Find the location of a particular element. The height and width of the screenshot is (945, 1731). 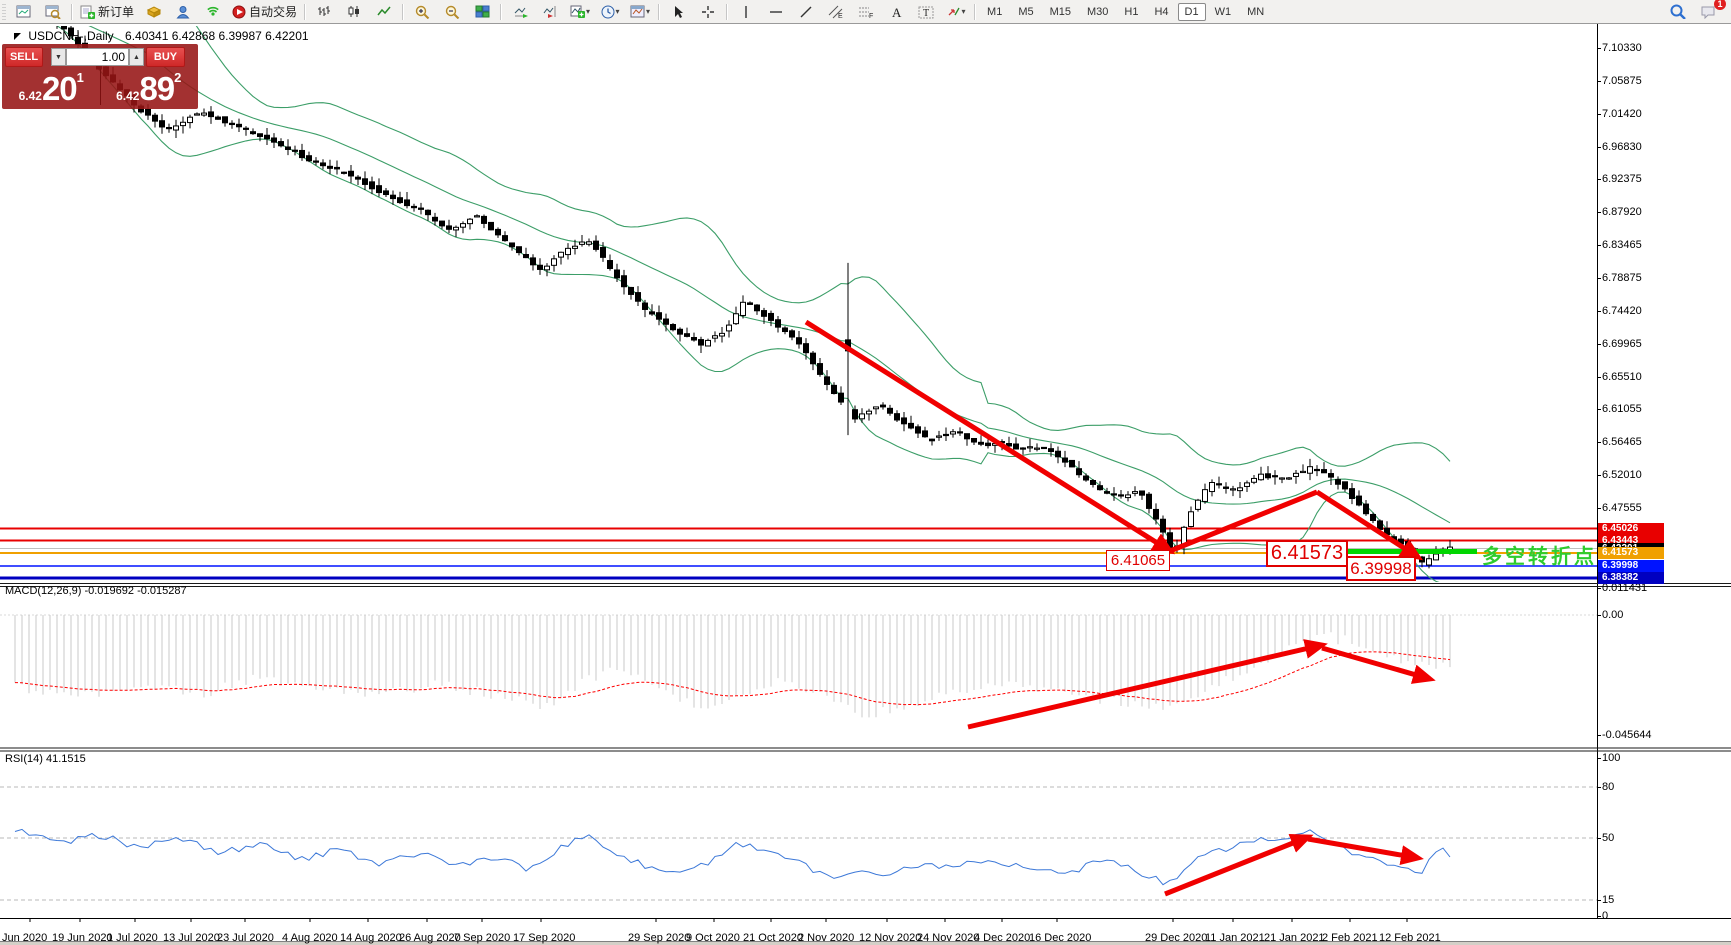

price-tick-label: 7.01420 is located at coordinates (1622, 113).